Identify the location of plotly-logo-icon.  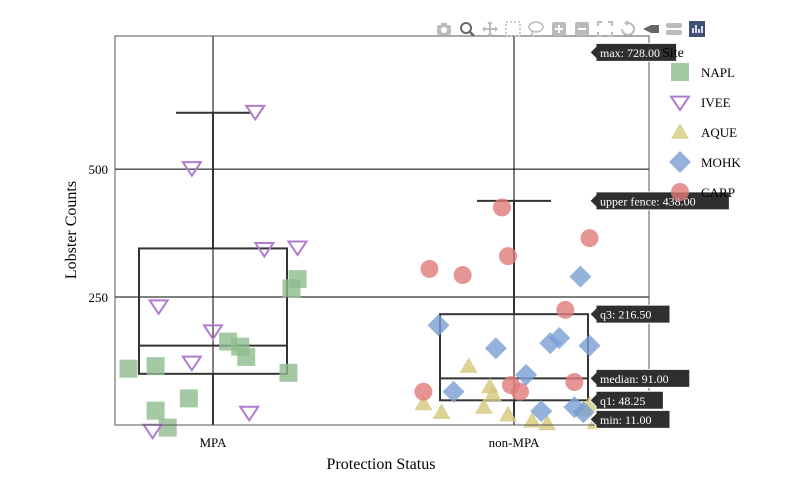
(697, 29).